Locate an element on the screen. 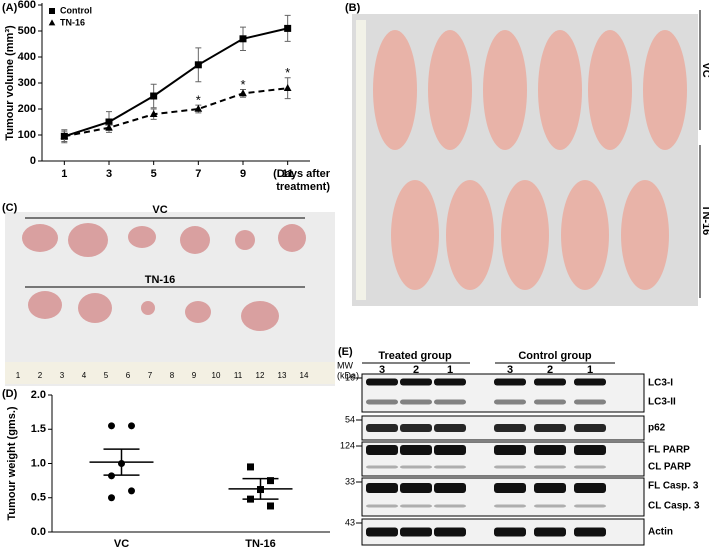  ruler-label: 11 is located at coordinates (238, 375).